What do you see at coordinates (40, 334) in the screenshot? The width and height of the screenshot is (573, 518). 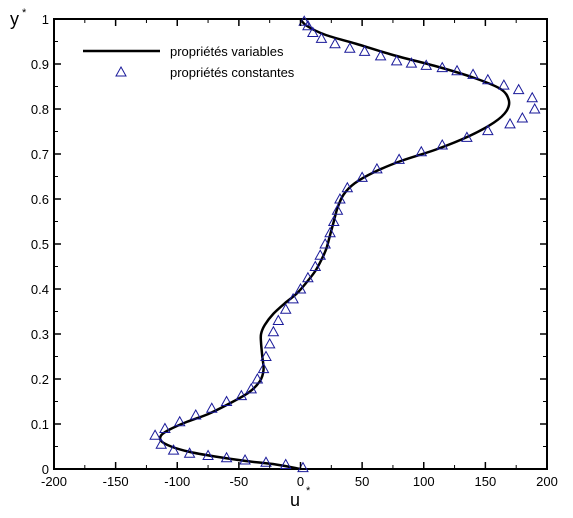 I see `y-tick-label: 0.3` at bounding box center [40, 334].